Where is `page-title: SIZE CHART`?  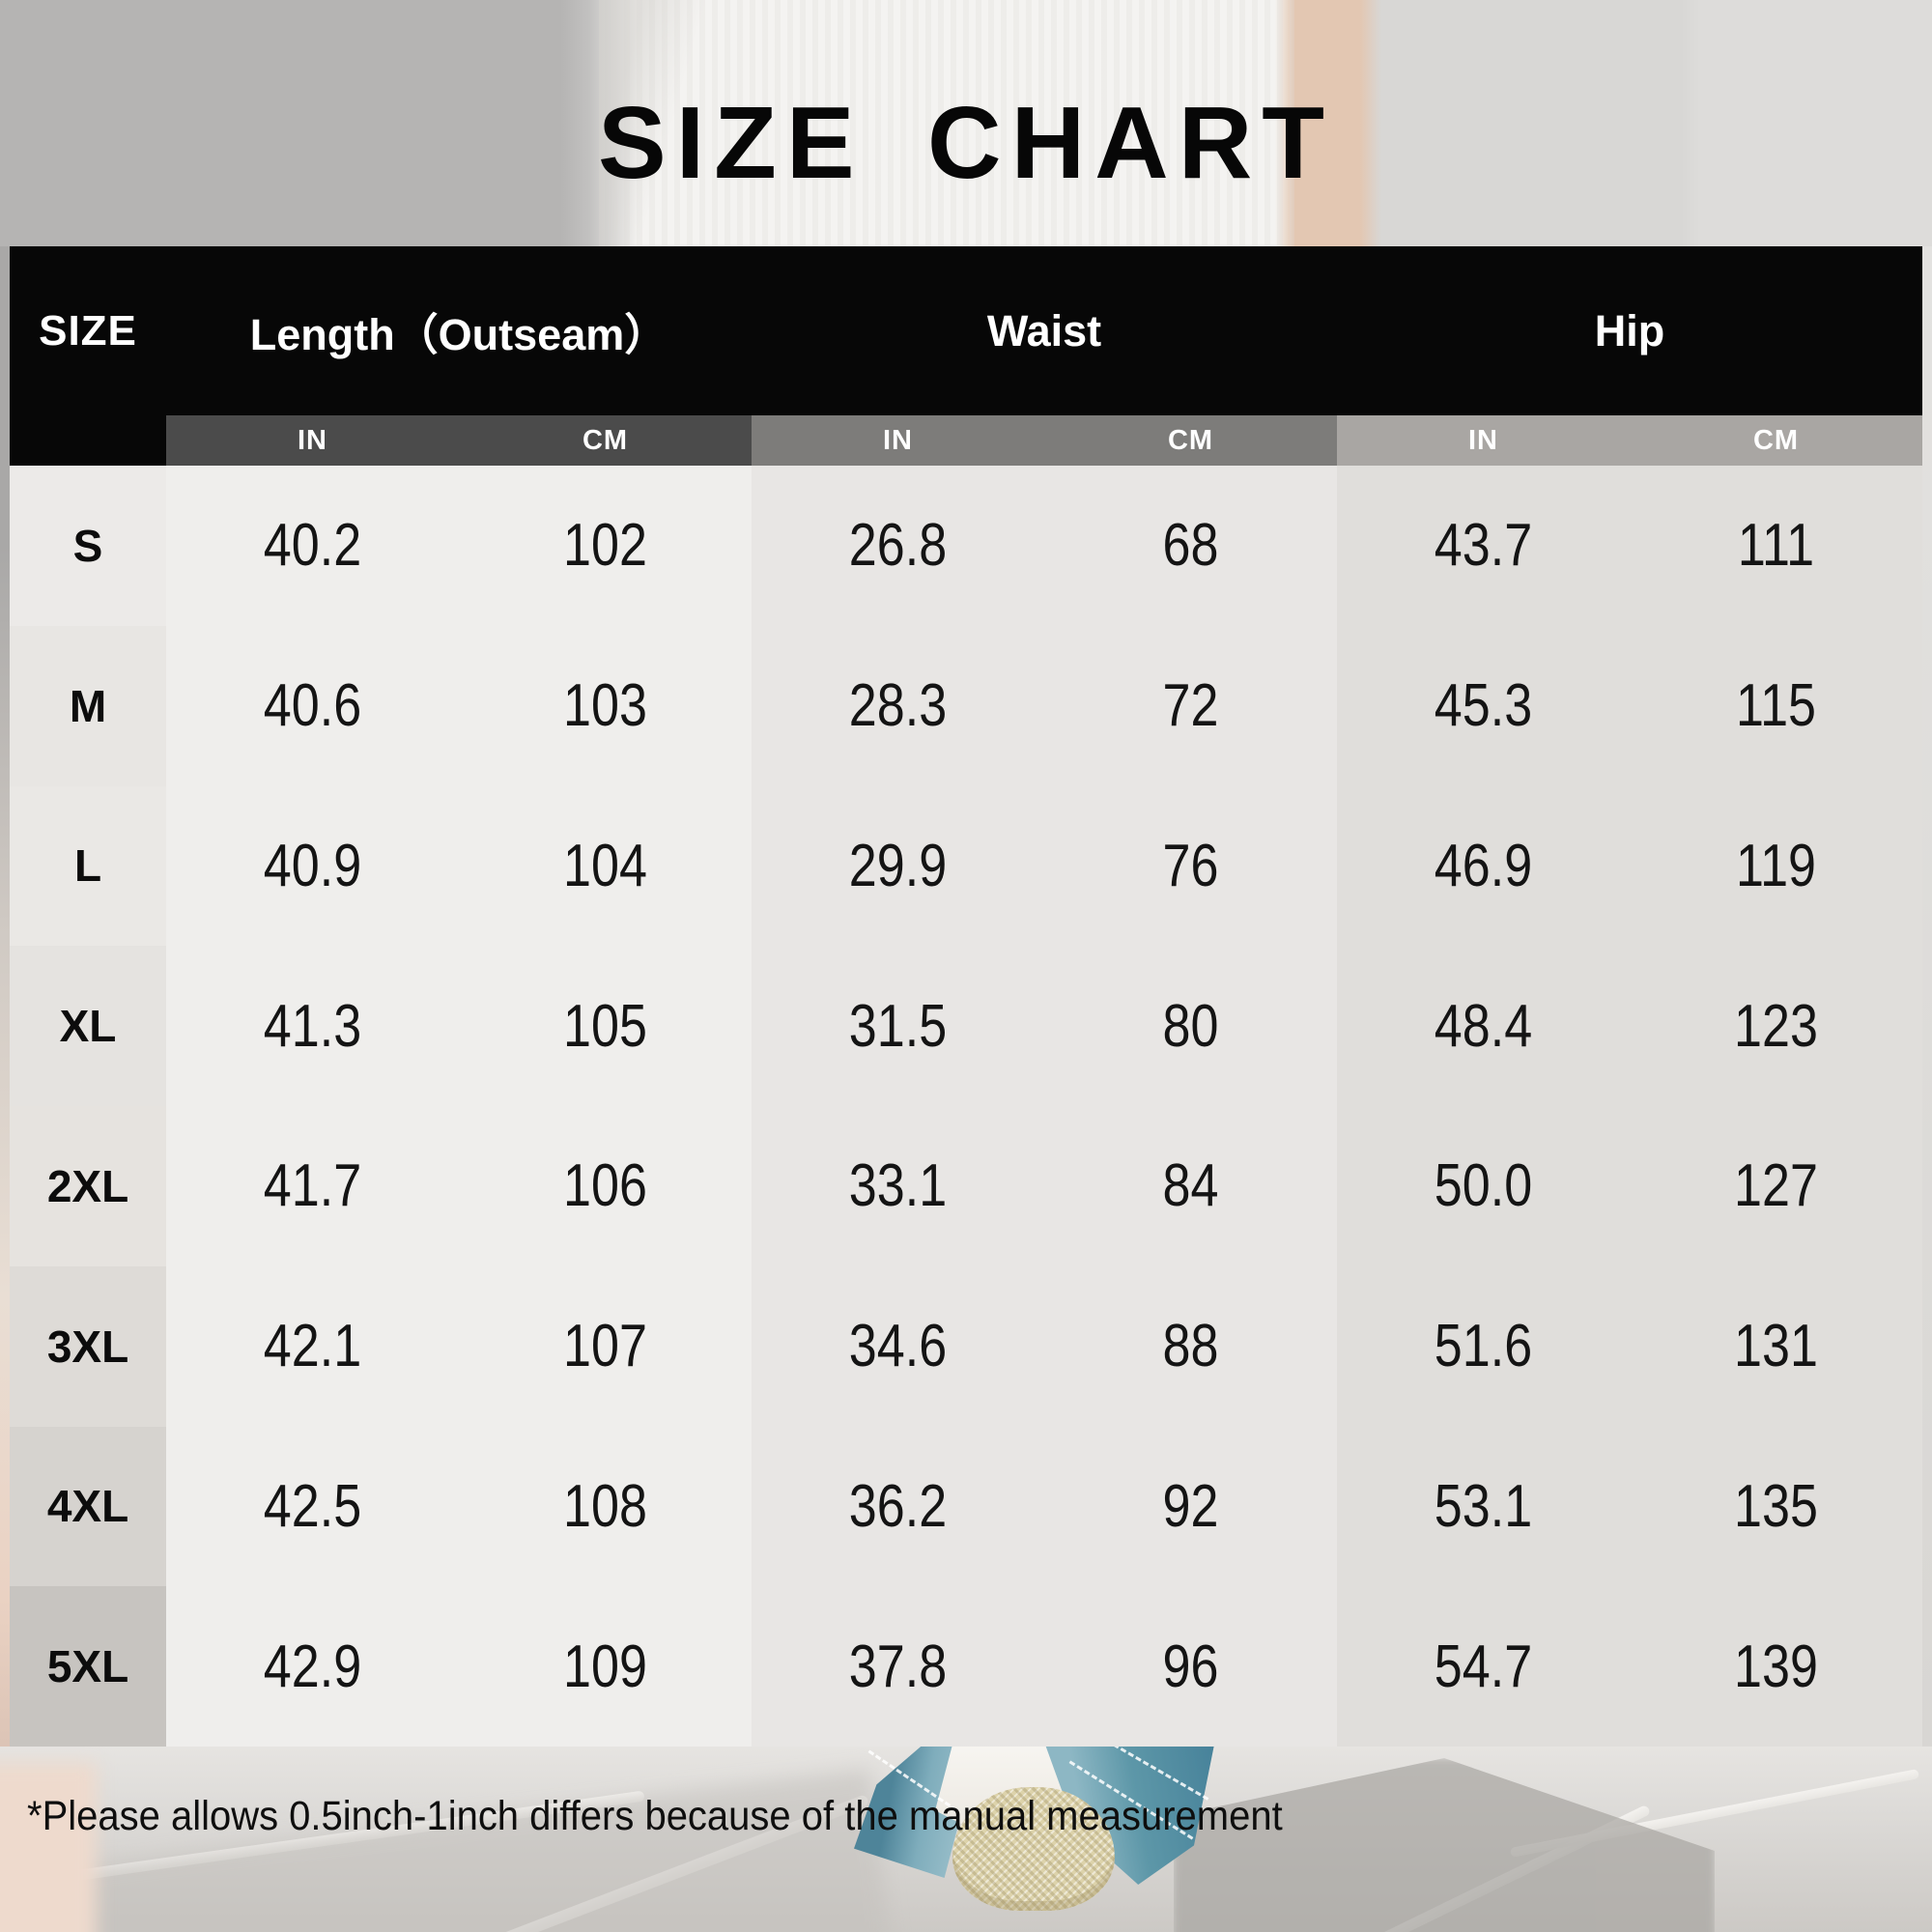 page-title: SIZE CHART is located at coordinates (966, 143).